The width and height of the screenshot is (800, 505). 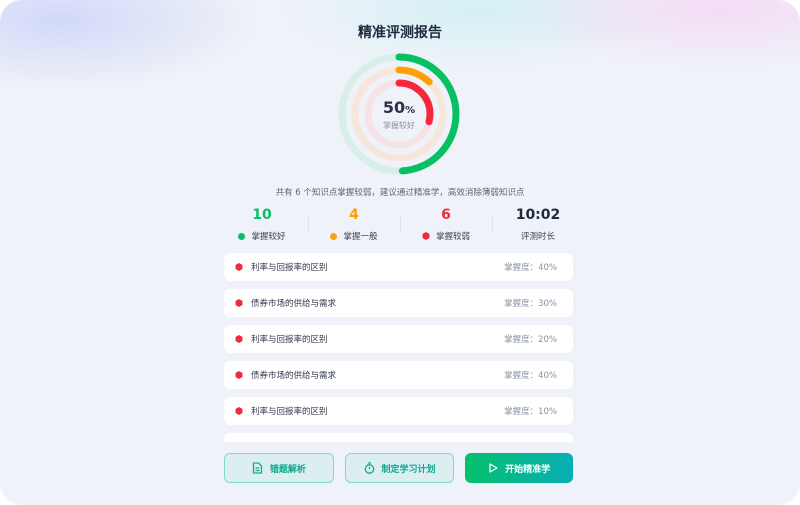 What do you see at coordinates (446, 224) in the screenshot?
I see `stat-weak: 6 掌握较弱` at bounding box center [446, 224].